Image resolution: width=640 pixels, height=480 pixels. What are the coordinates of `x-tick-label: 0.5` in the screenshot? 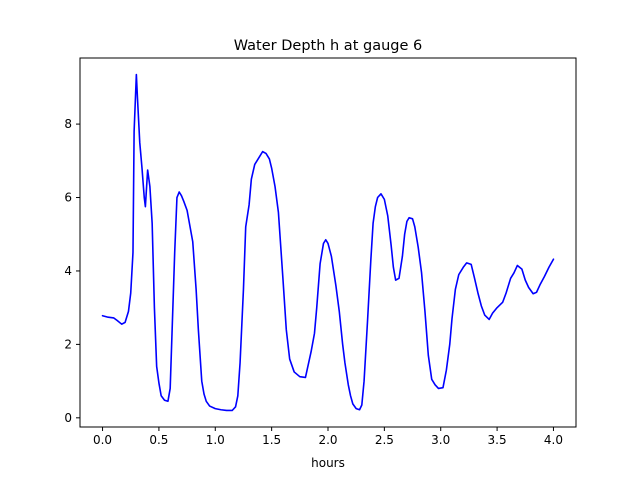 It's located at (158, 440).